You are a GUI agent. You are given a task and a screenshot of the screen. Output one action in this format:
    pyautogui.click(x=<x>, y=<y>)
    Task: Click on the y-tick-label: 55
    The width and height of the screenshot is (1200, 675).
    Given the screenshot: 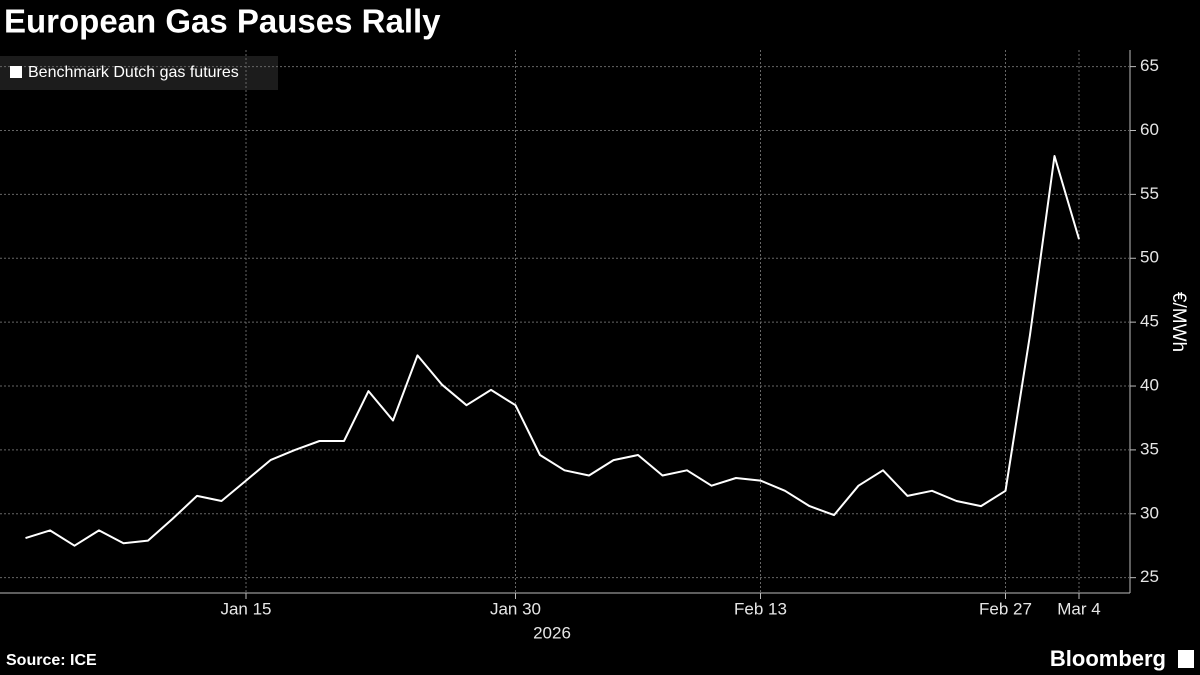 What is the action you would take?
    pyautogui.click(x=1149, y=193)
    